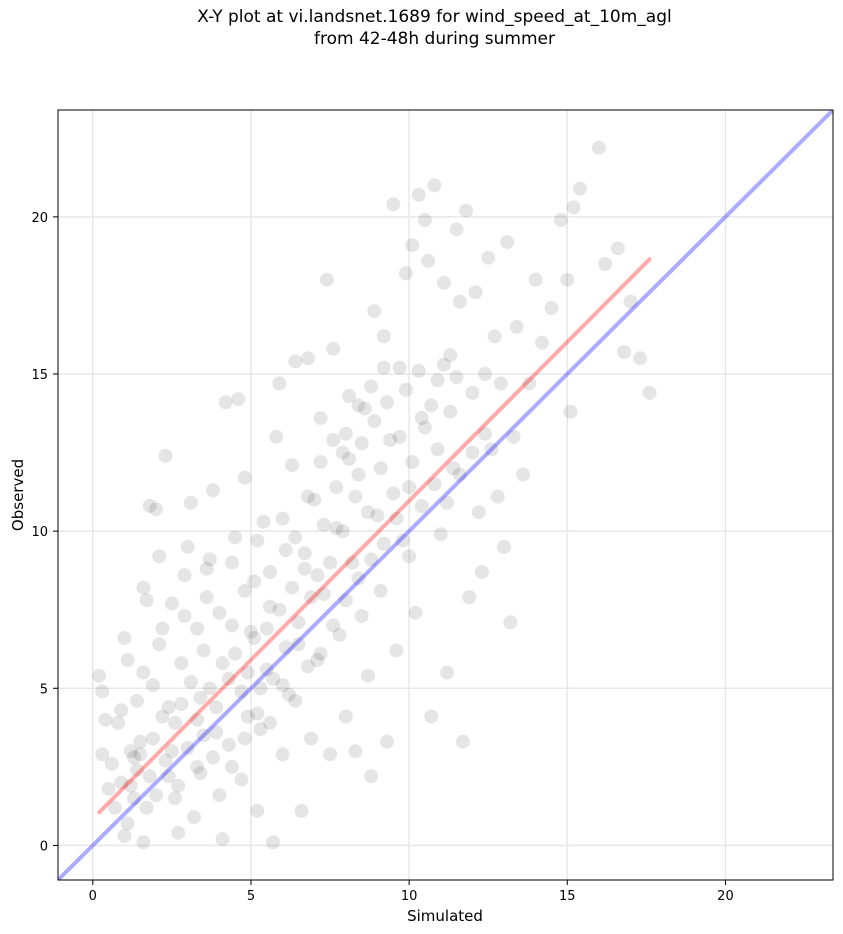 The height and width of the screenshot is (934, 843). I want to click on y-tick-label: 15, so click(39, 375).